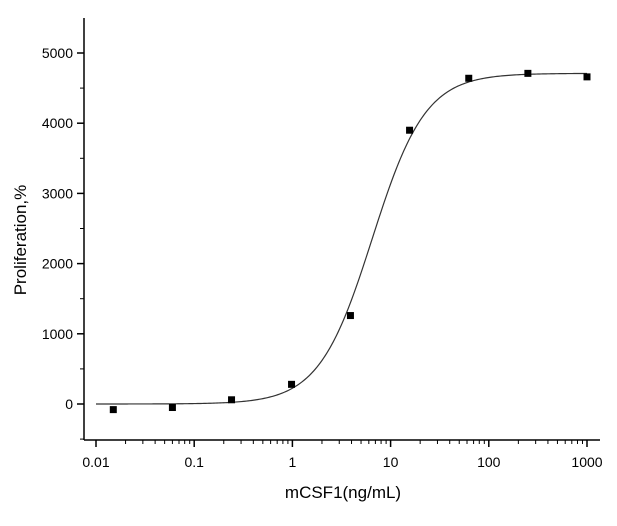 This screenshot has width=617, height=526. What do you see at coordinates (95, 462) in the screenshot?
I see `x-tick-label: 0.01` at bounding box center [95, 462].